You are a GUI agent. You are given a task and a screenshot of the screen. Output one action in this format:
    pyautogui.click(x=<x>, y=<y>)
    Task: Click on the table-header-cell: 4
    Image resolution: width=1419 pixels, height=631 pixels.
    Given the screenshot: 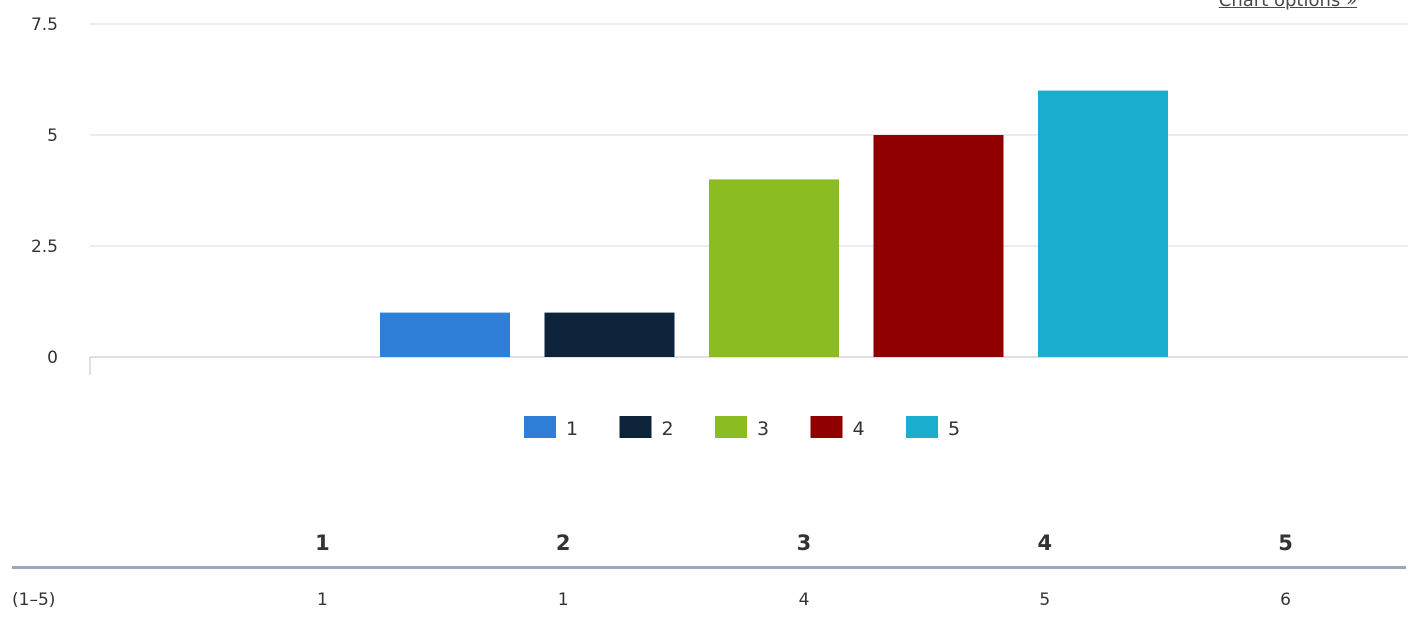 What is the action you would take?
    pyautogui.click(x=1044, y=544)
    